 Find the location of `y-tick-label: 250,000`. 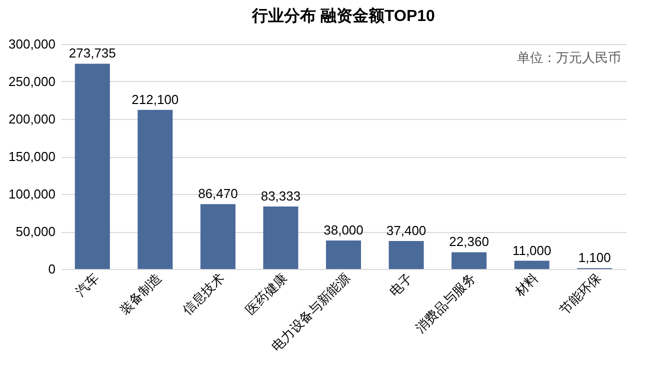

y-tick-label: 250,000 is located at coordinates (32, 81).